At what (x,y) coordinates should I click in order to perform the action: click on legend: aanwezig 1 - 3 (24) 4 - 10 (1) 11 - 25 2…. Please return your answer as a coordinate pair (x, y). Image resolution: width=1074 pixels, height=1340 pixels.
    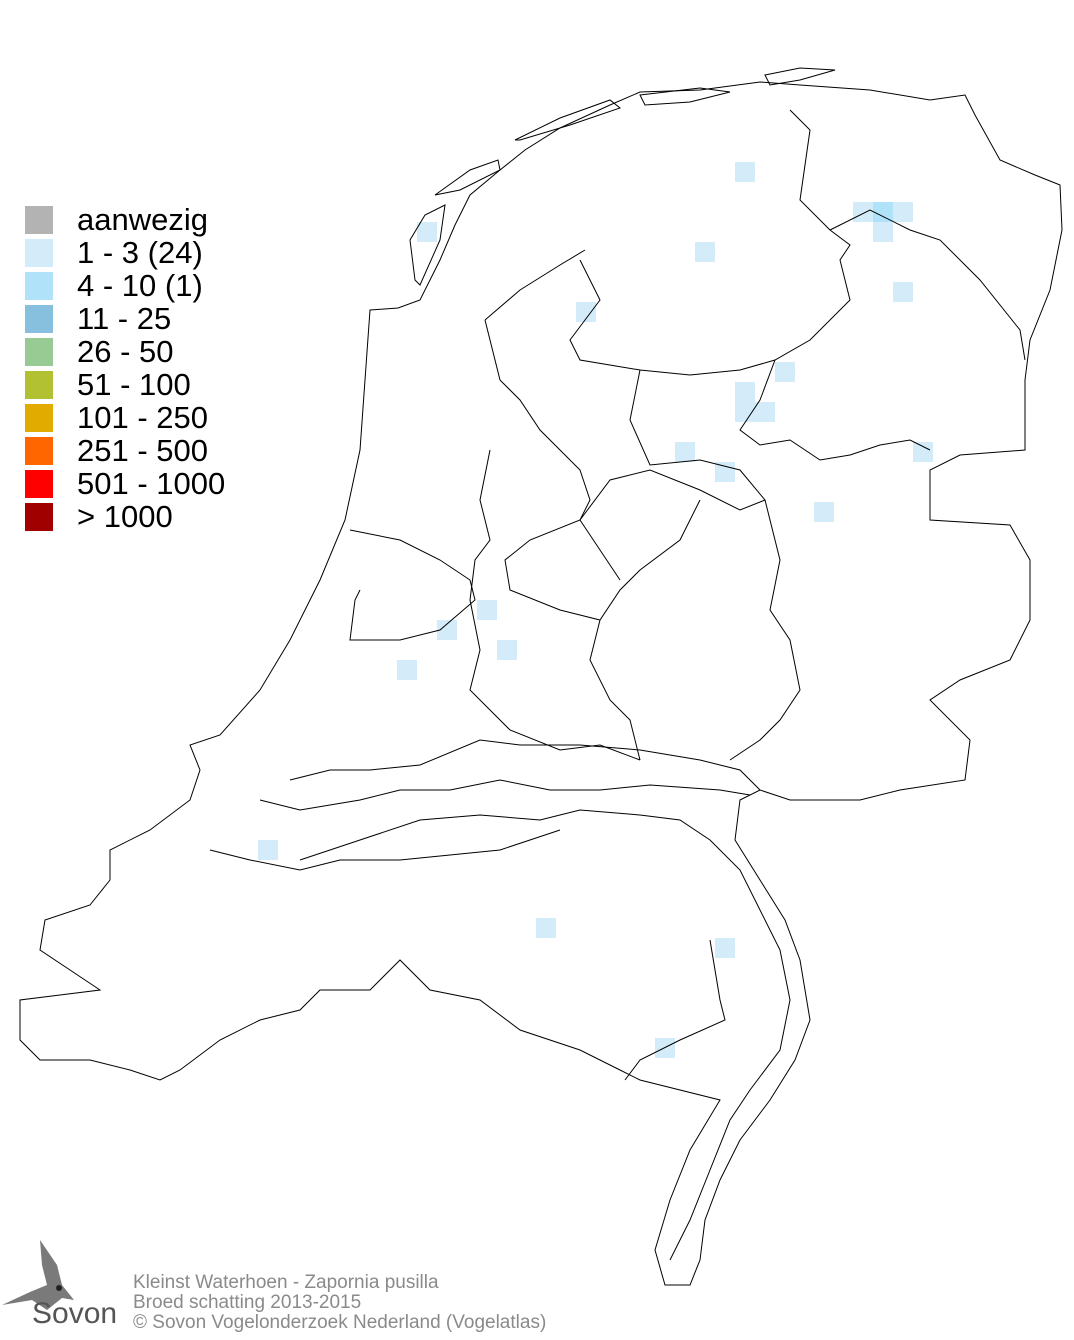
    Looking at the image, I should click on (125, 368).